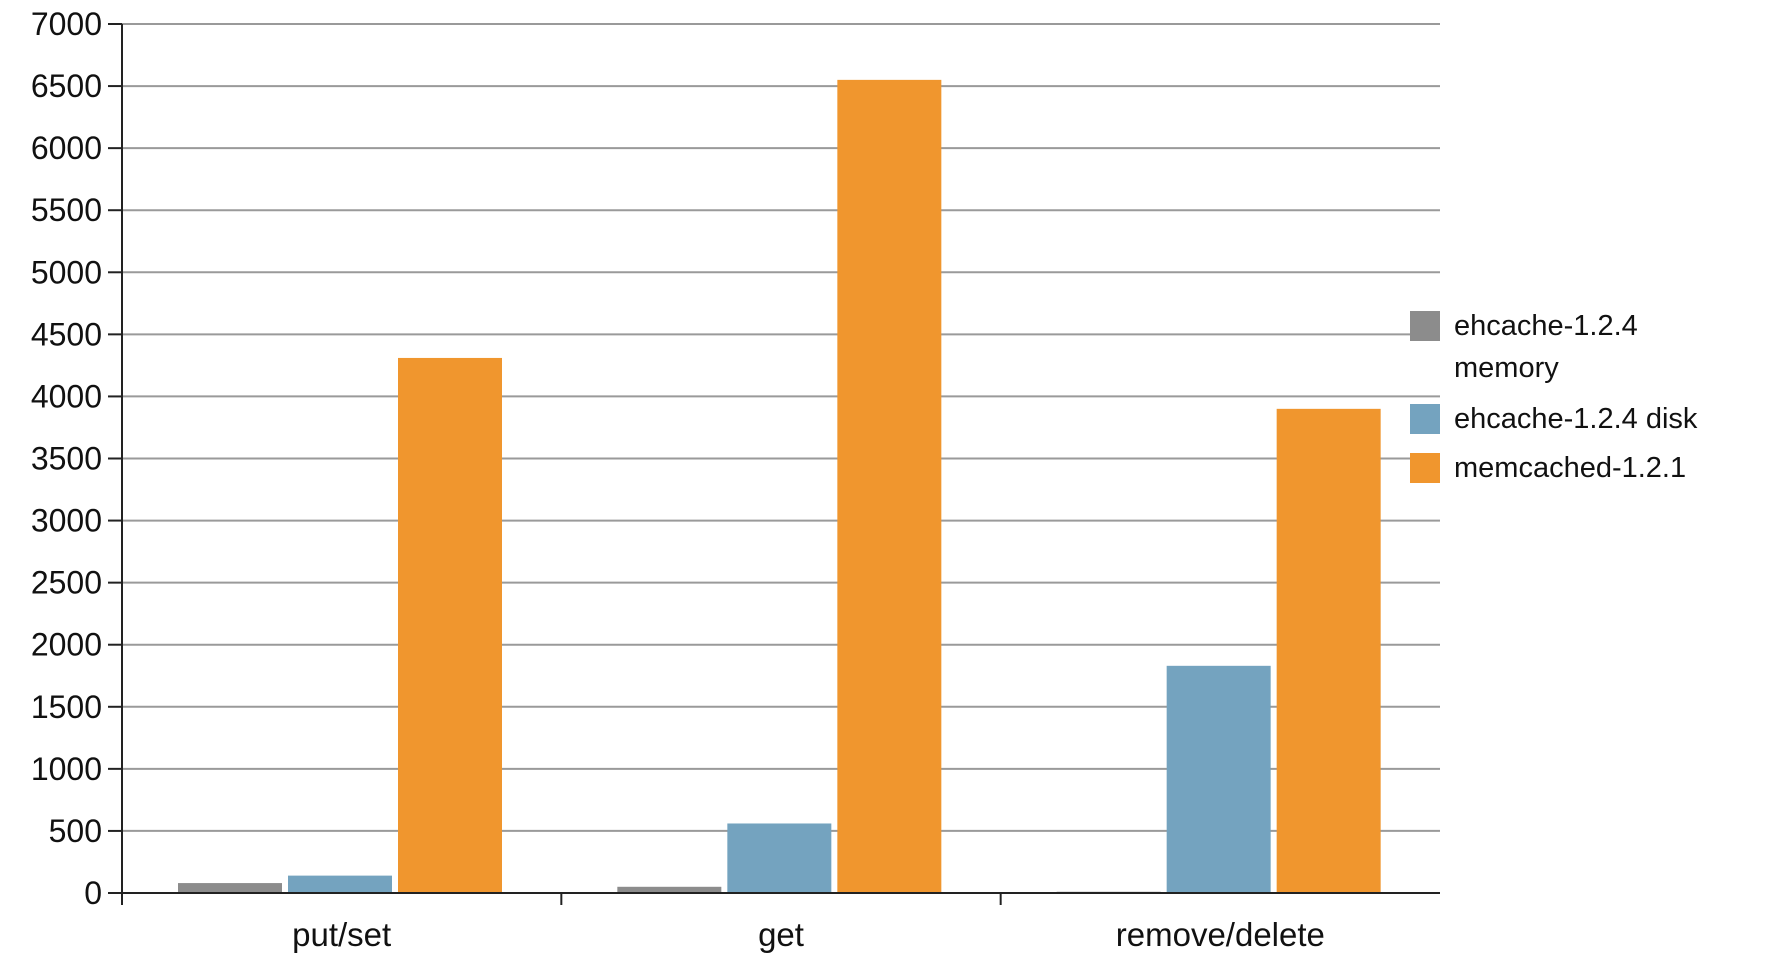 This screenshot has height=958, width=1767. What do you see at coordinates (66, 521) in the screenshot?
I see `y-tick-label: 3000` at bounding box center [66, 521].